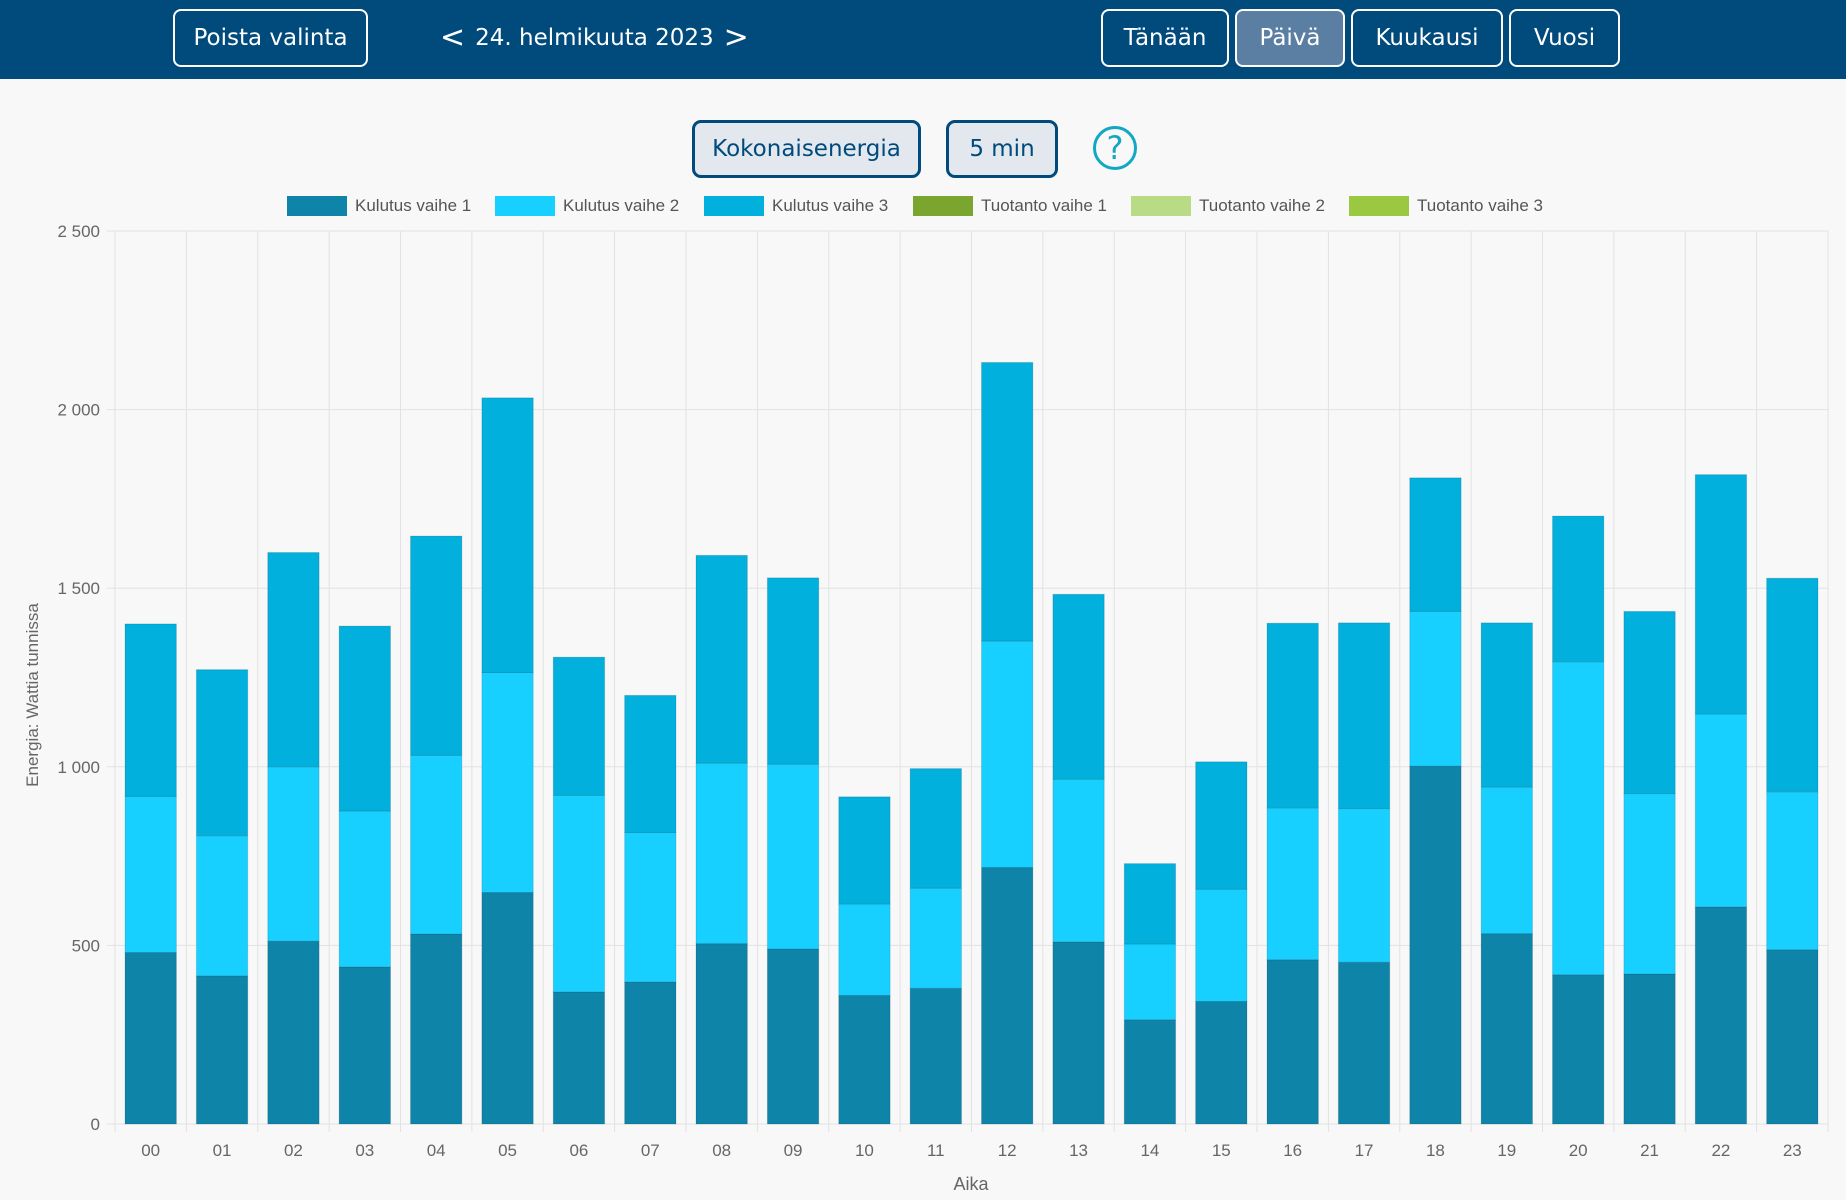  Describe the element at coordinates (1446, 206) in the screenshot. I see `legend-item: Tuotanto vaihe 3` at that location.